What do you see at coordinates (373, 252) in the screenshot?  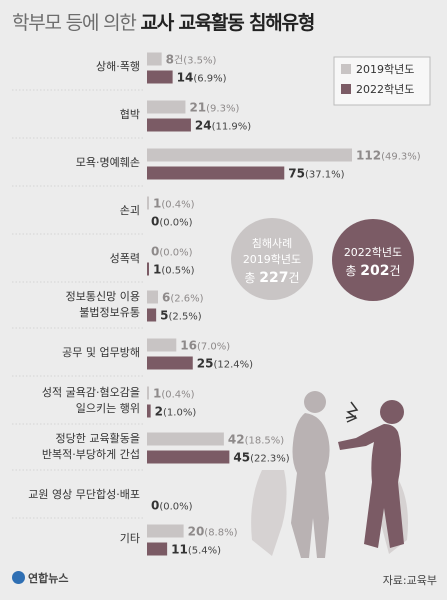 I see `callout-2022-line1: 2022학년도` at bounding box center [373, 252].